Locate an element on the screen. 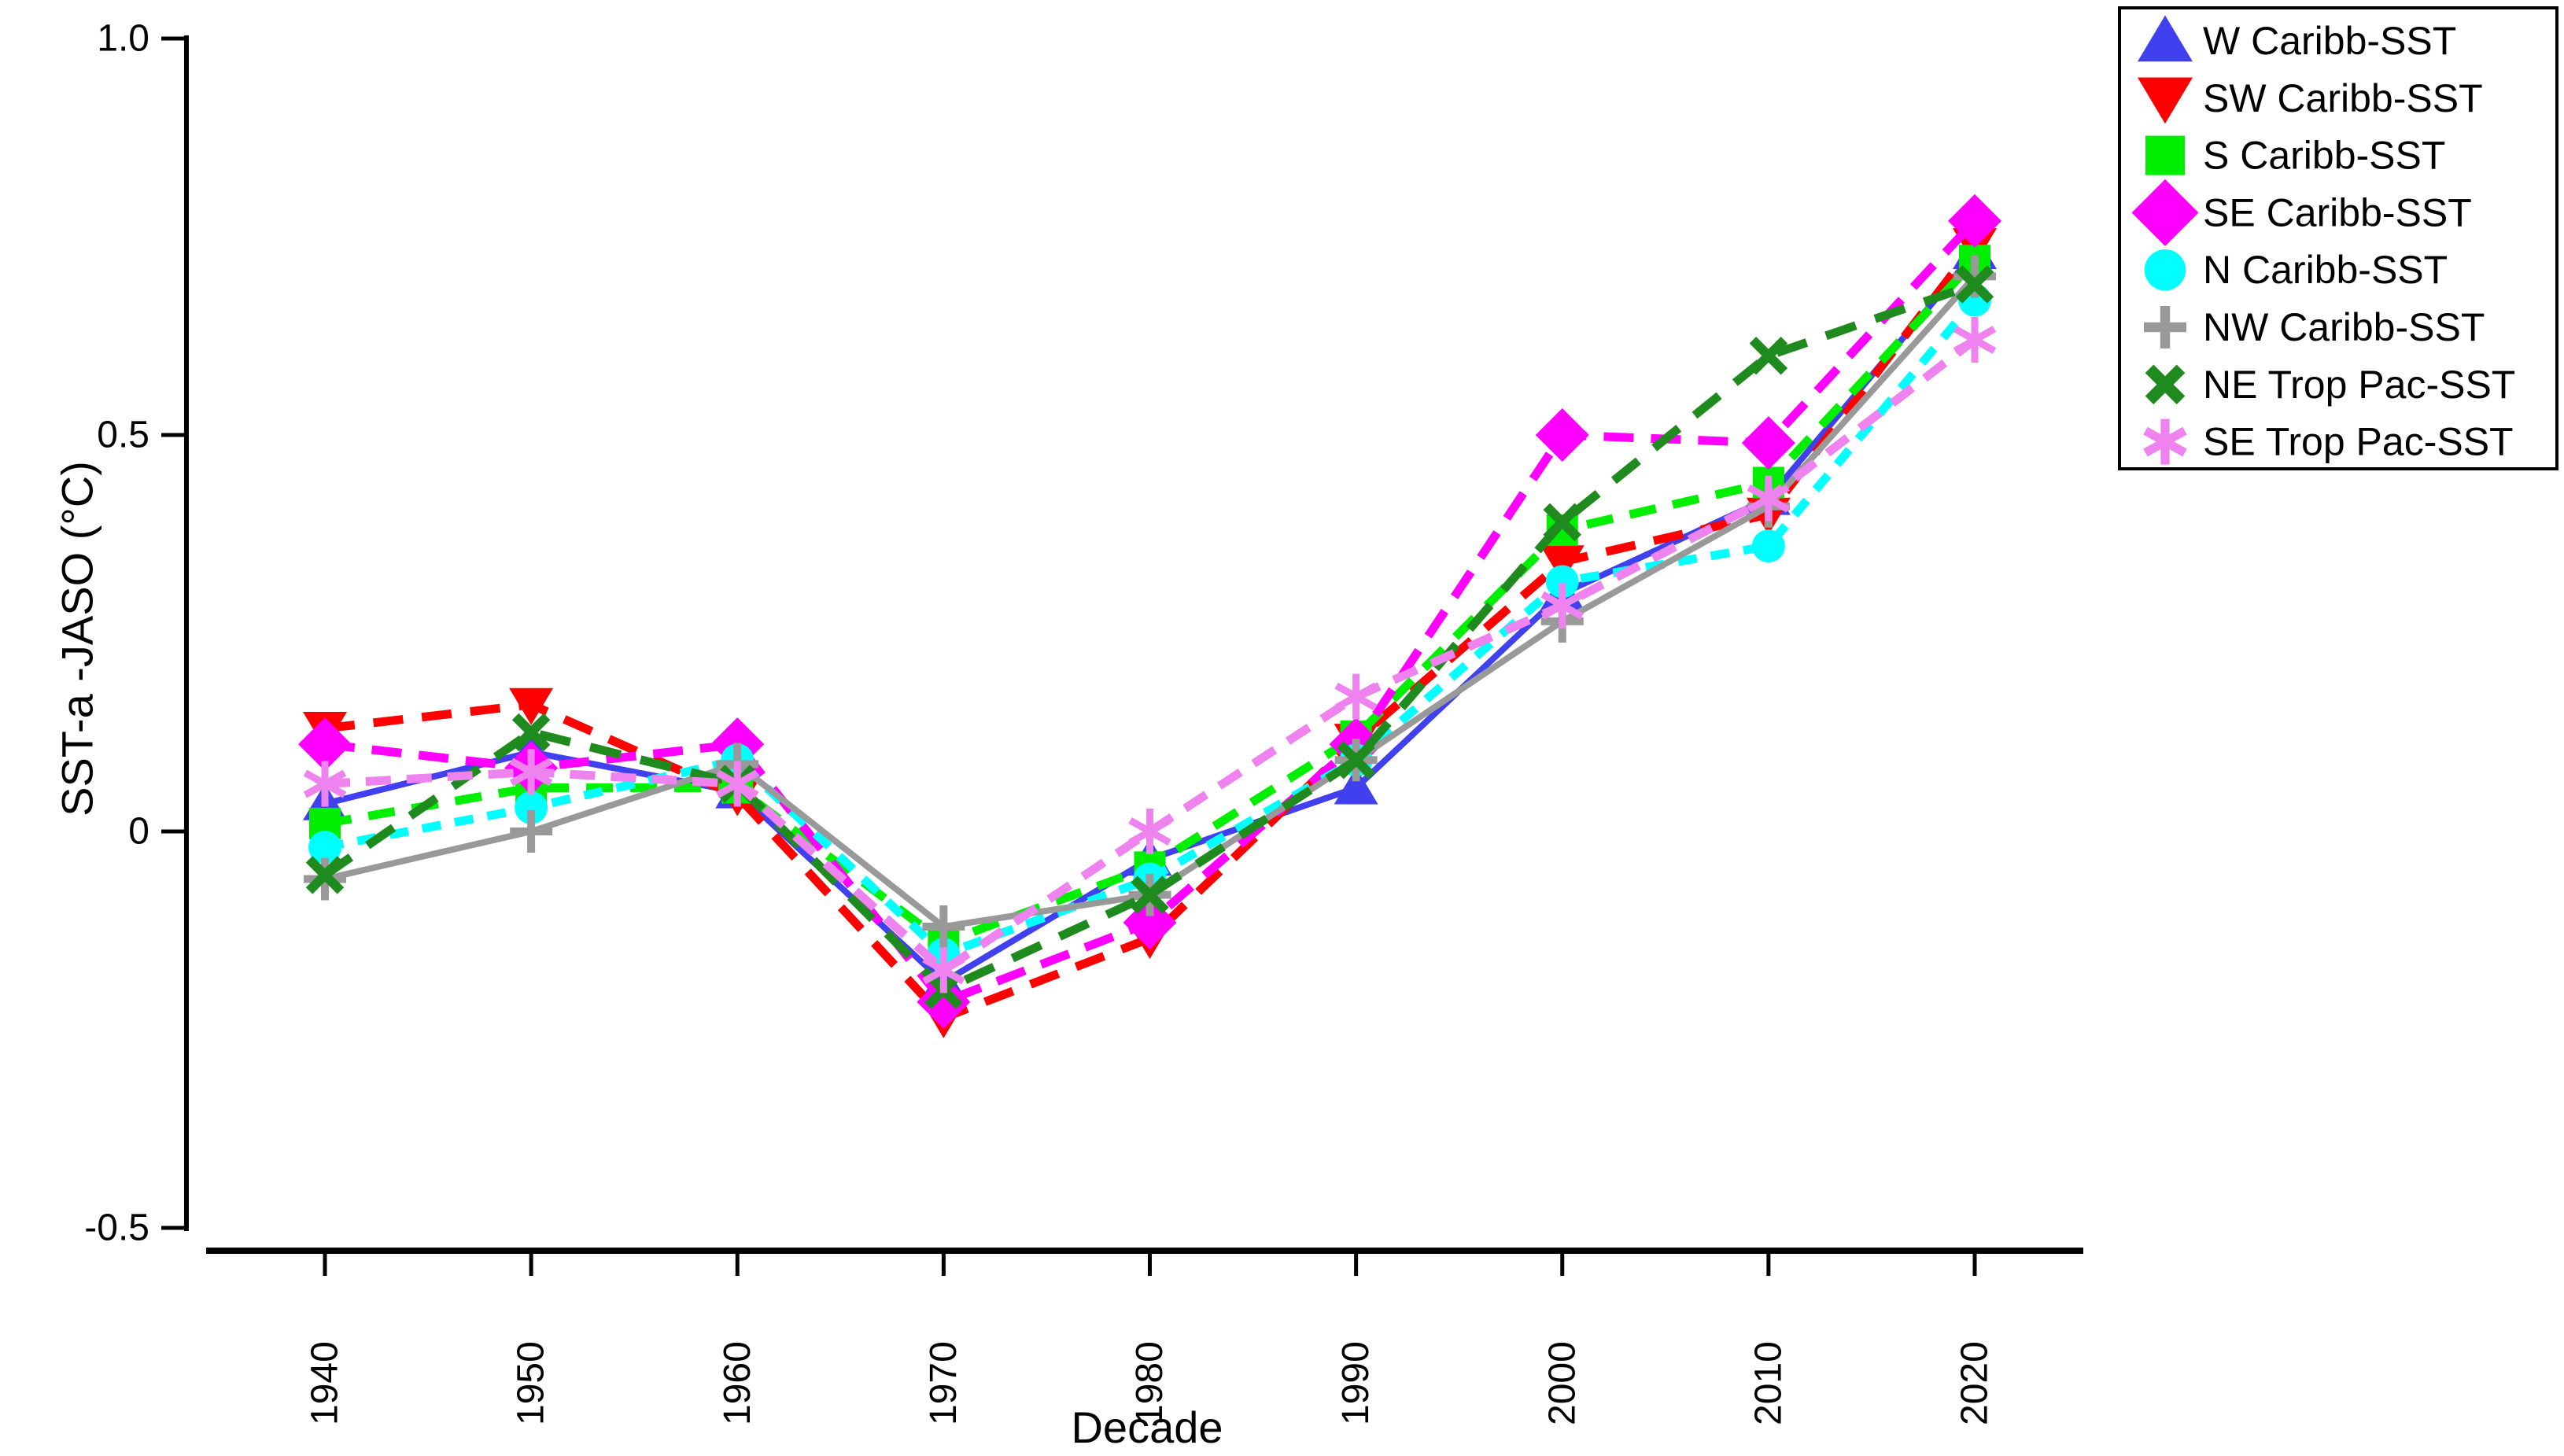 The image size is (2564, 1456). legend-label: SW Caribb-SST is located at coordinates (2343, 98).